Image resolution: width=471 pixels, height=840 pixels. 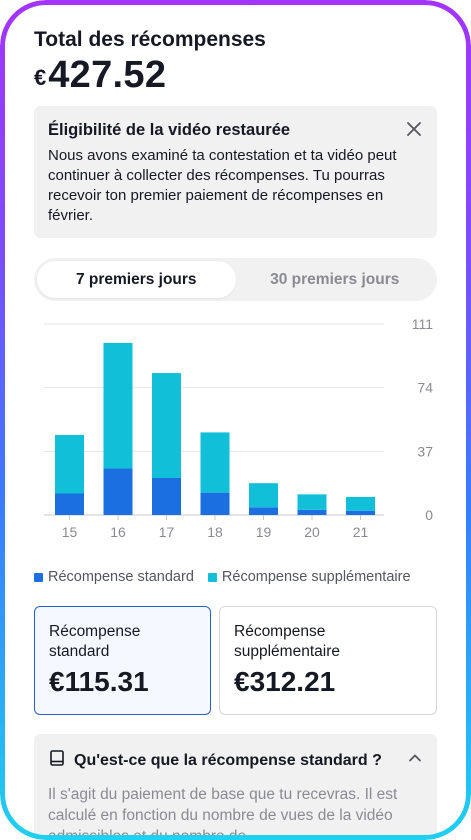 I want to click on extra-reward-value: €312.21, so click(x=285, y=681).